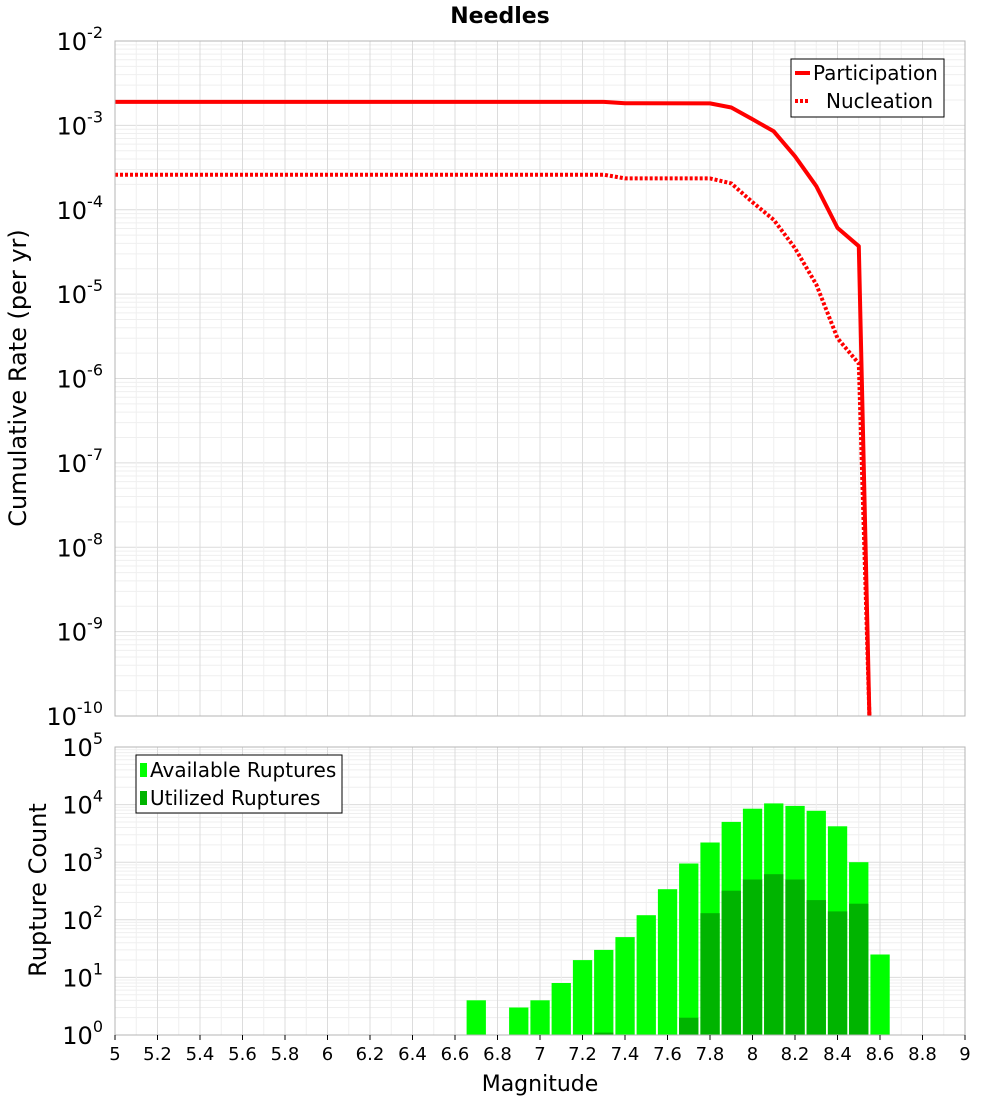 The image size is (1000, 1100). I want to click on count-axis-label: Rupture Count, so click(38, 890).